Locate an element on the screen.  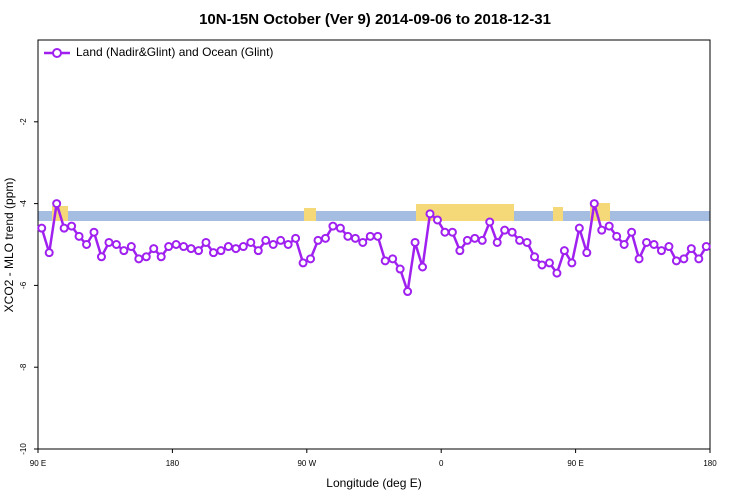
mask-band is located at coordinates (374, 216).